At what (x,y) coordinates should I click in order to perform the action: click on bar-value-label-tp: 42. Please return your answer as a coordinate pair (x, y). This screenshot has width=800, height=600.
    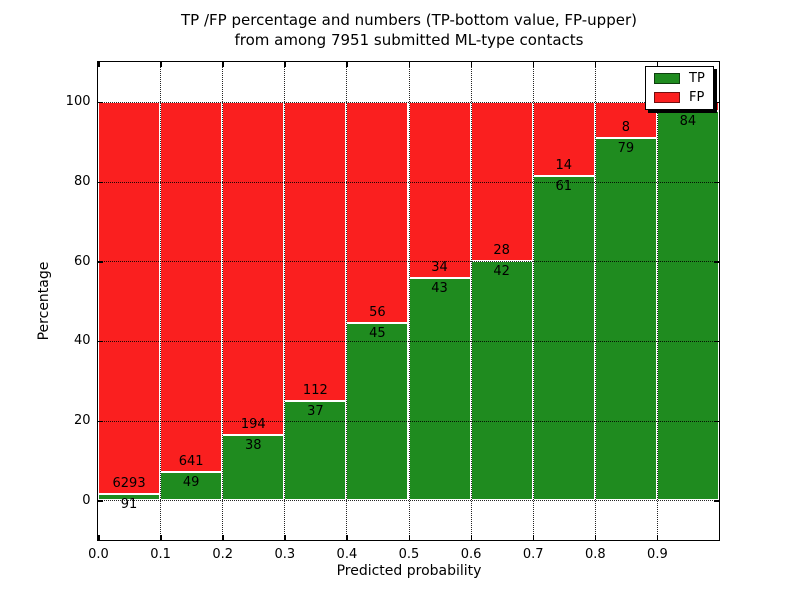
    Looking at the image, I should click on (501, 272).